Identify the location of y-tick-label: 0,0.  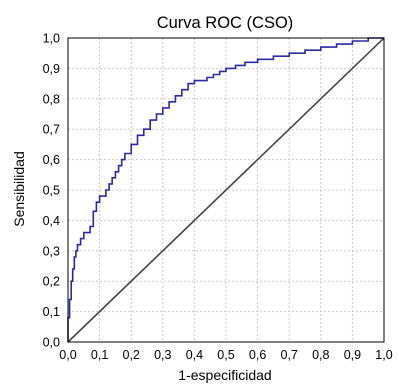
(51, 343).